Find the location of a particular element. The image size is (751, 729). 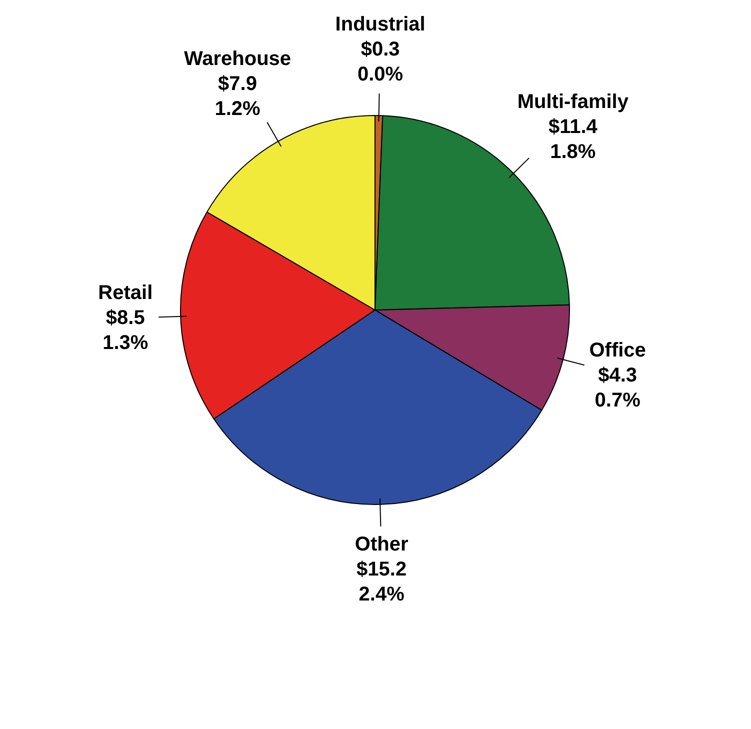

data-label: $8.5 1.3% is located at coordinates (125, 330).